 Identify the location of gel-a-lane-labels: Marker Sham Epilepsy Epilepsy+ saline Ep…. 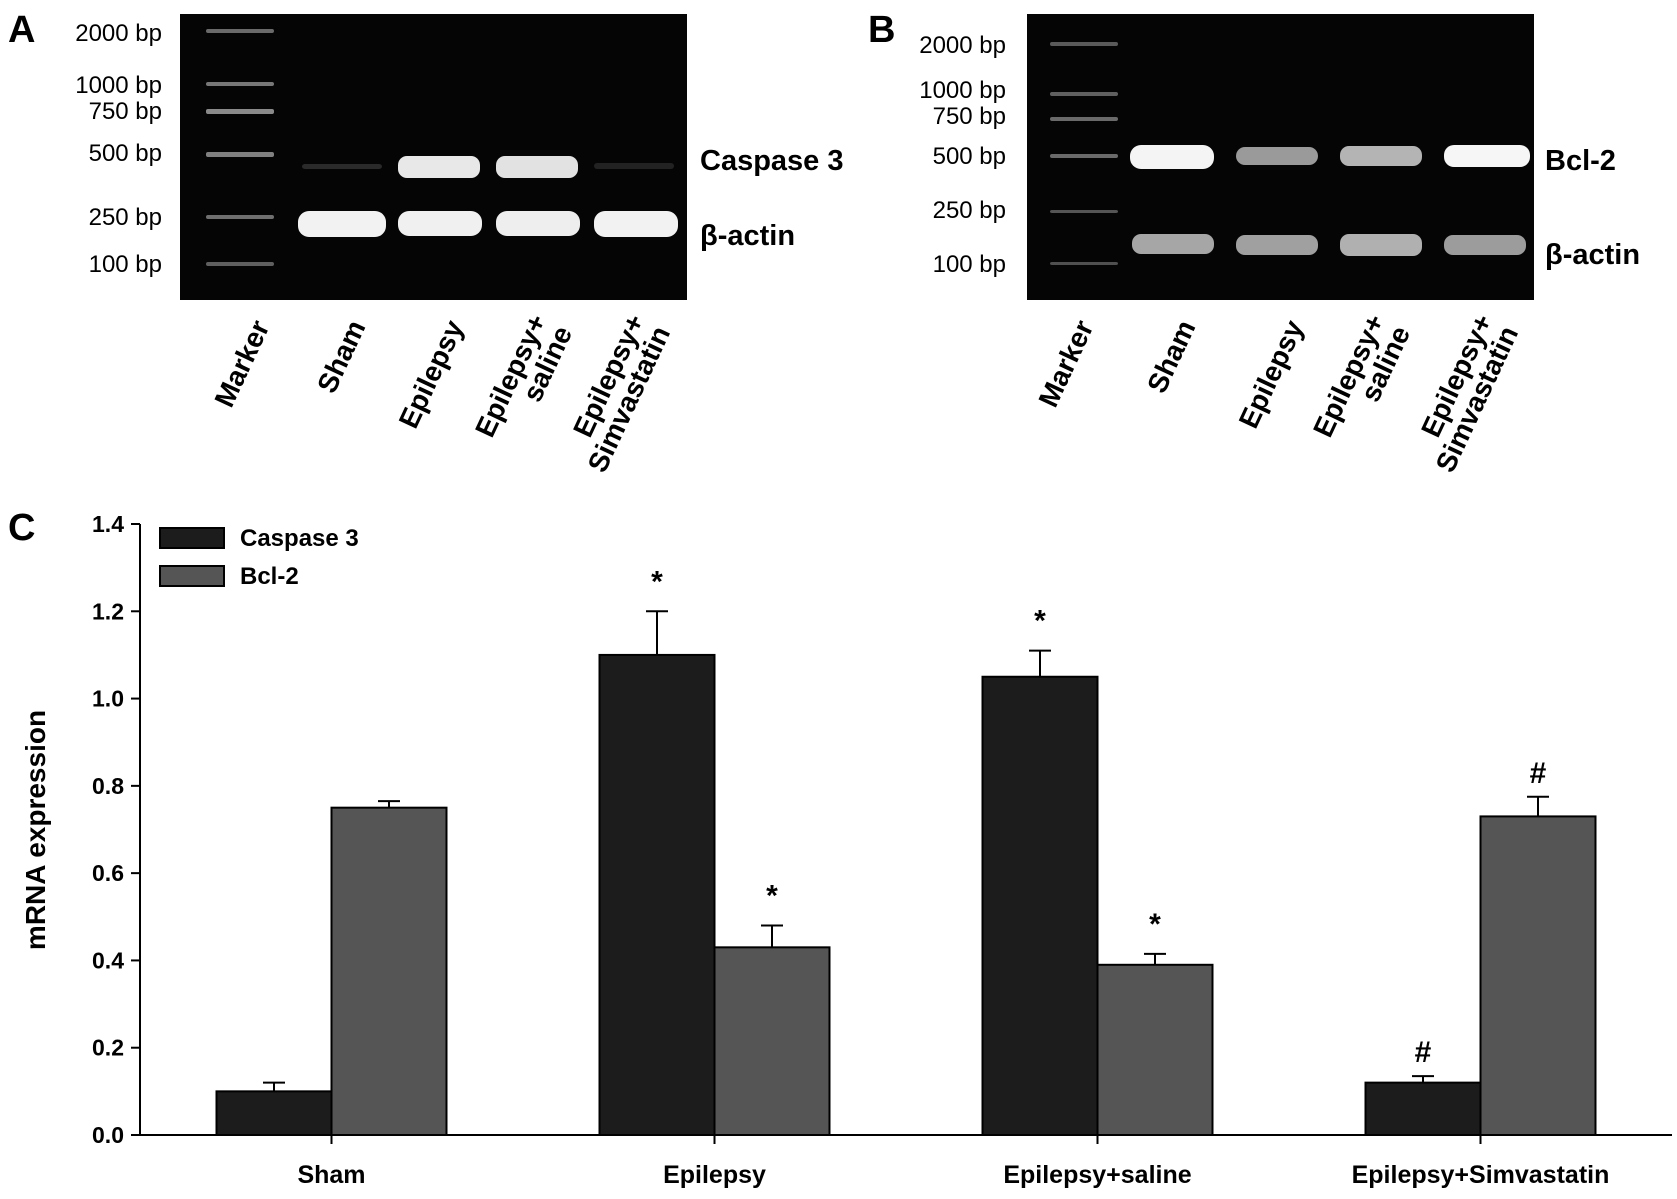
(443, 393).